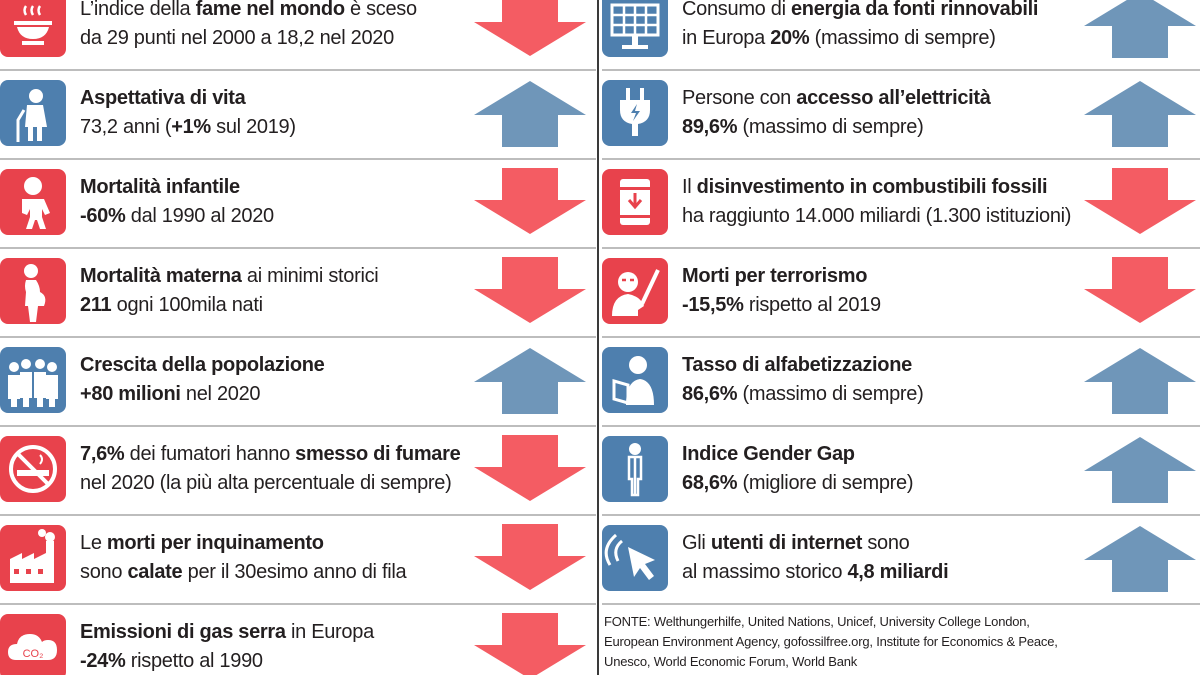  I want to click on item-text-run: sono, so click(886, 543).